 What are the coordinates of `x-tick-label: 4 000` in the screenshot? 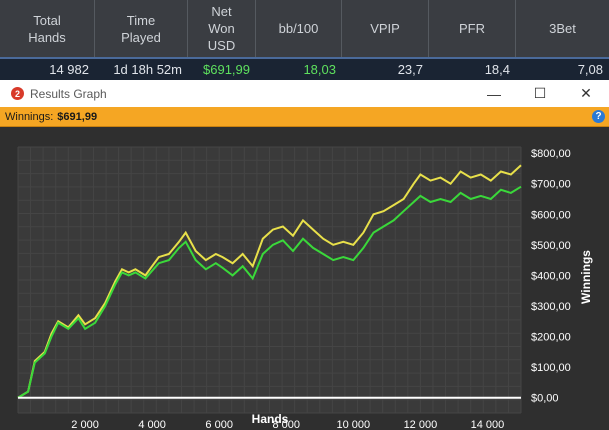 It's located at (152, 424).